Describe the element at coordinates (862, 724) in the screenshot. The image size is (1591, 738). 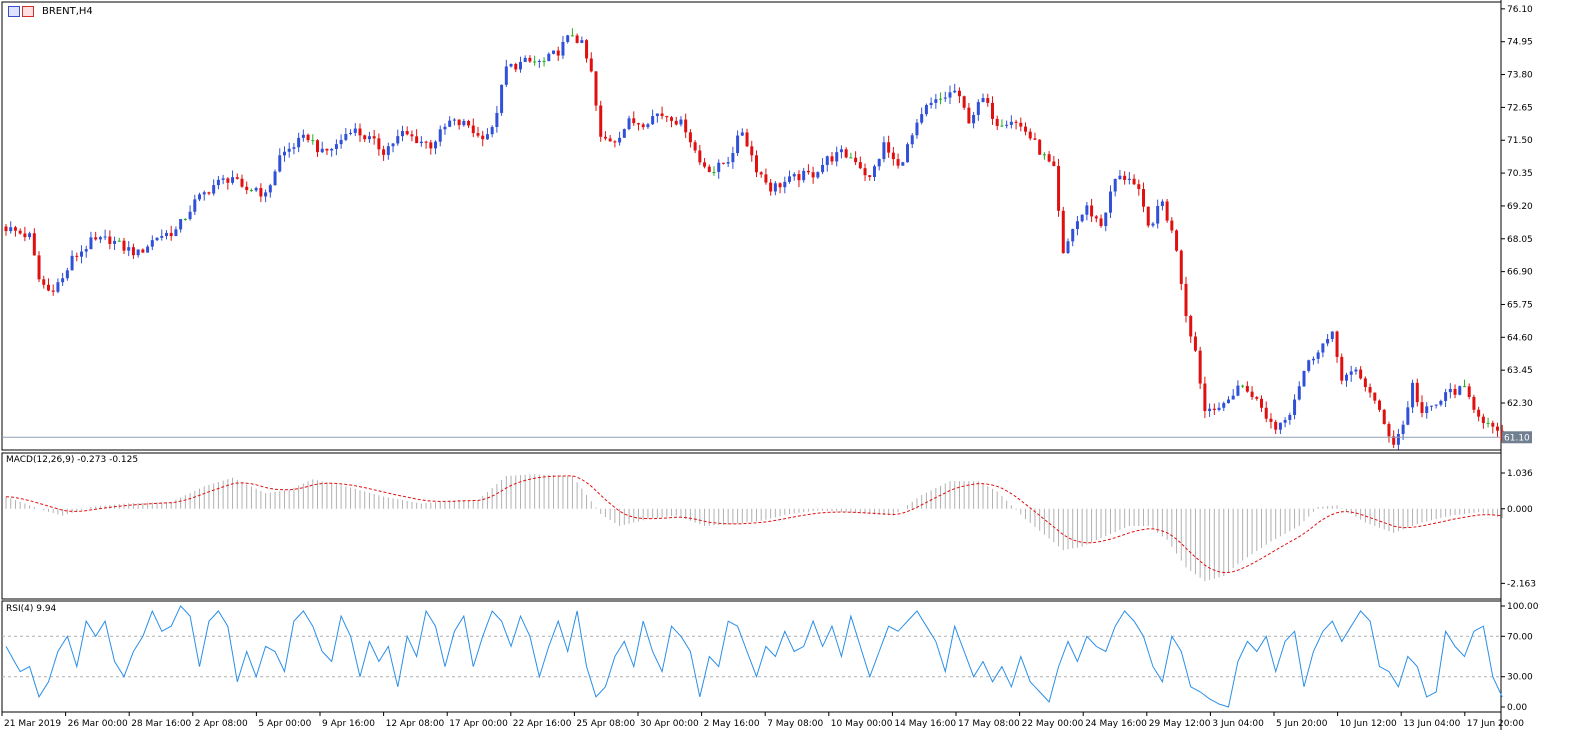
I see `time-tick-label: 10 May 00:00` at that location.